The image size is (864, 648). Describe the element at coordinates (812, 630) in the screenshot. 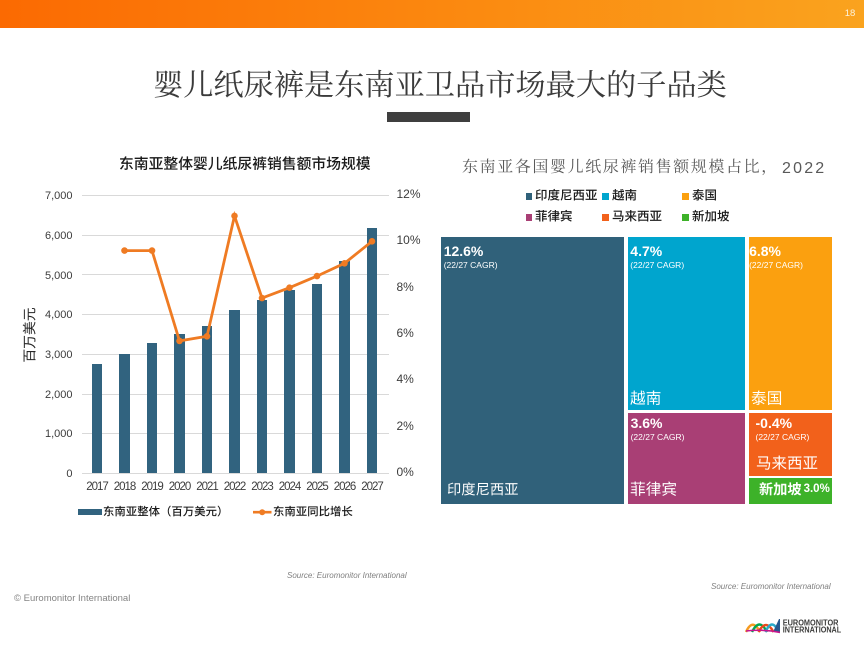

I see `svg-text: INTERNATIONAL` at that location.